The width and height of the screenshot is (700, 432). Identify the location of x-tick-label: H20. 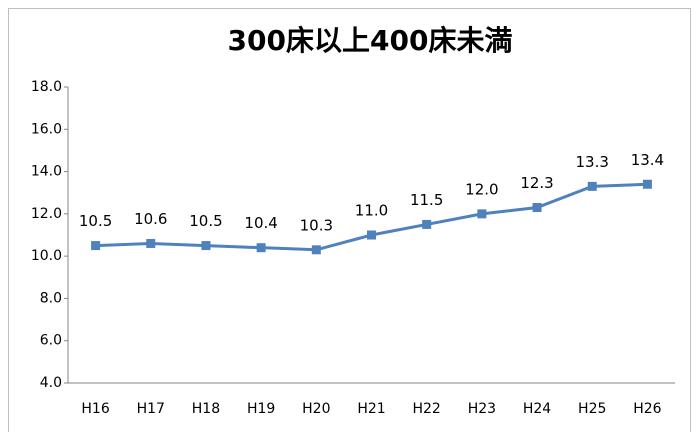
(316, 409).